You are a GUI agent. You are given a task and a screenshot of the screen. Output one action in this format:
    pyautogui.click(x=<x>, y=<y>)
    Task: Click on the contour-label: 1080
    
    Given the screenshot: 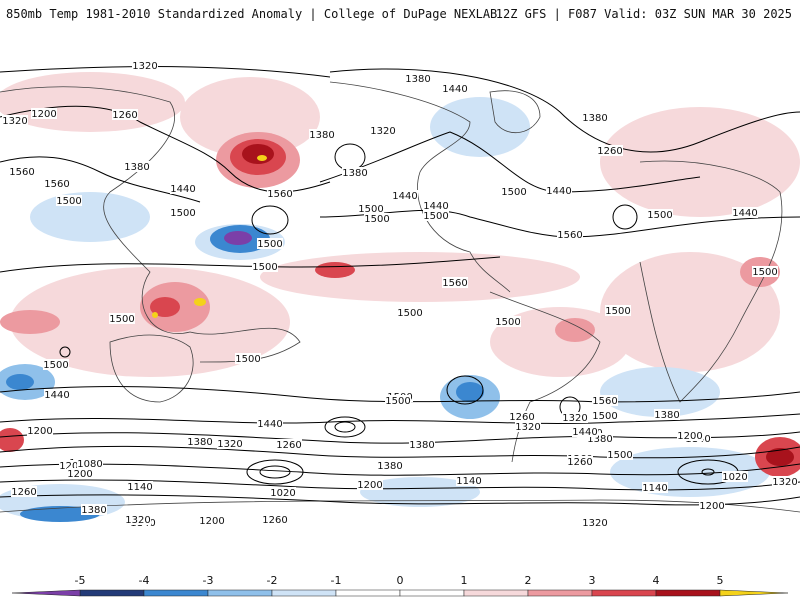 What is the action you would take?
    pyautogui.click(x=89, y=464)
    